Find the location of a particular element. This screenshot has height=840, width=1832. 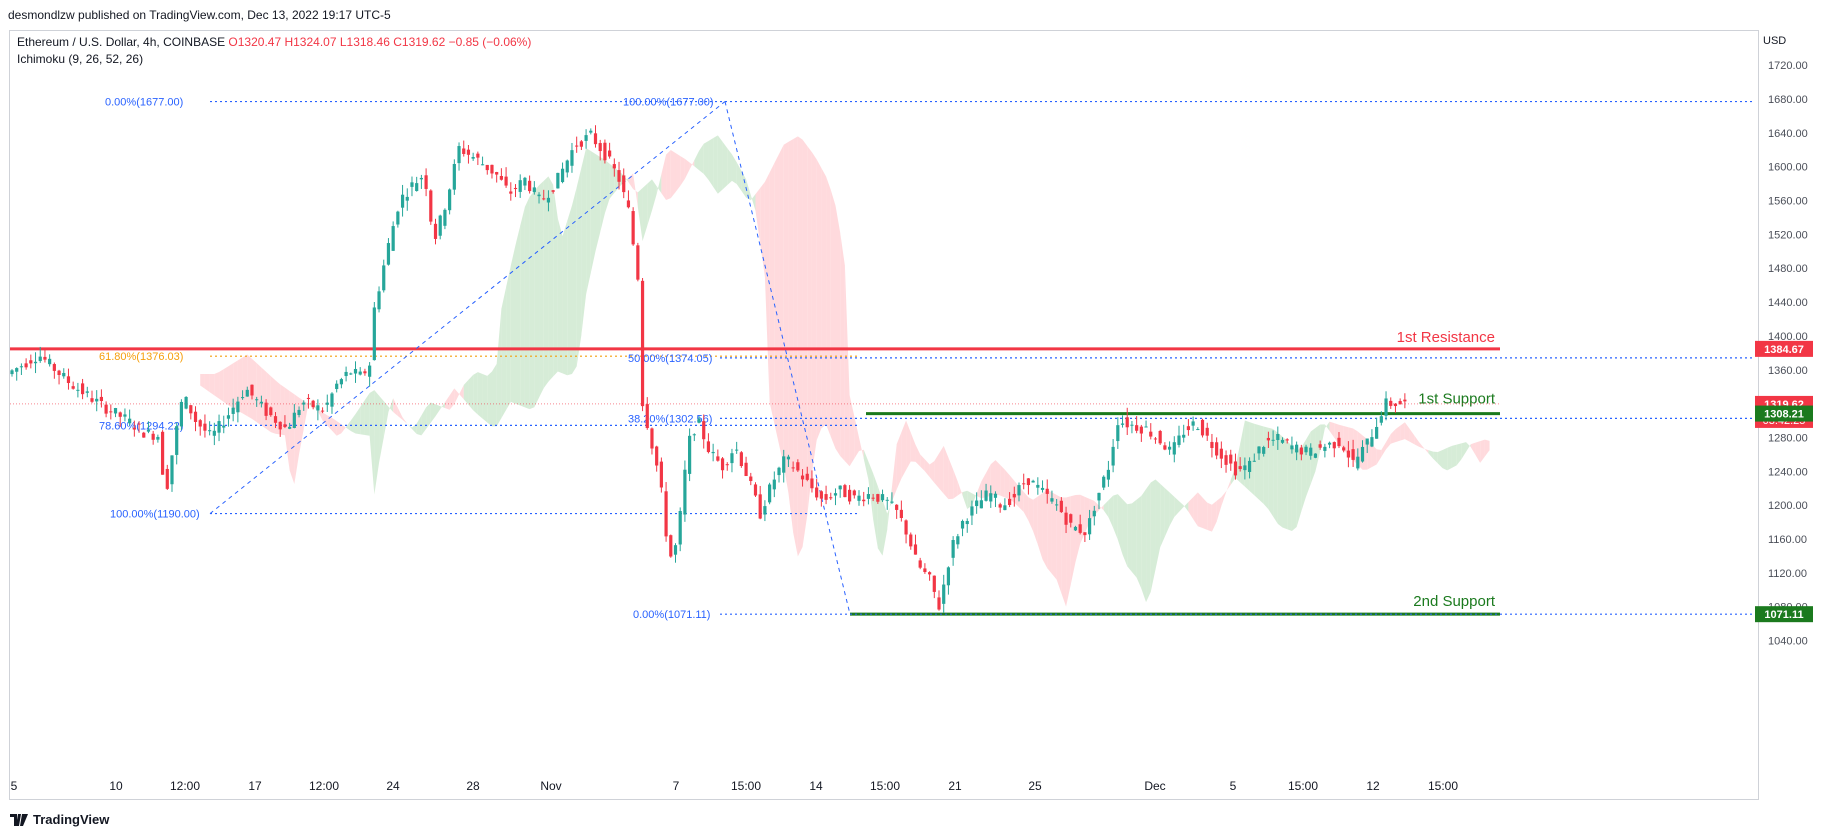

support-1-label: 1st Support is located at coordinates (1457, 399).